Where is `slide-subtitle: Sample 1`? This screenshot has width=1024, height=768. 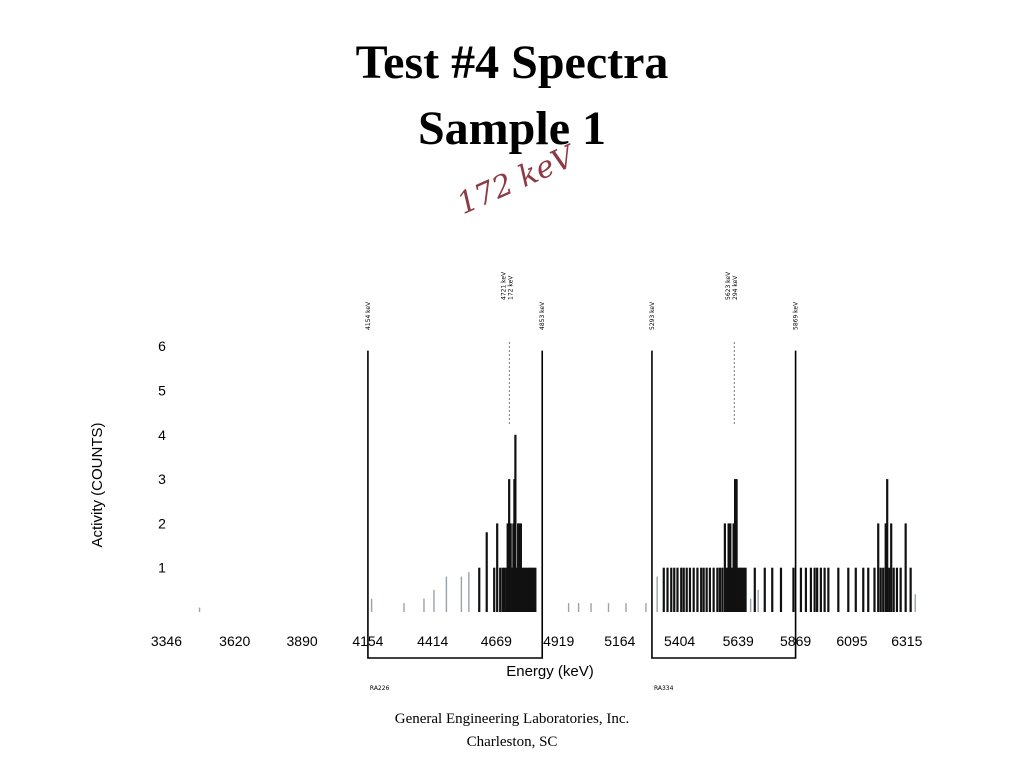
slide-subtitle: Sample 1 is located at coordinates (511, 128).